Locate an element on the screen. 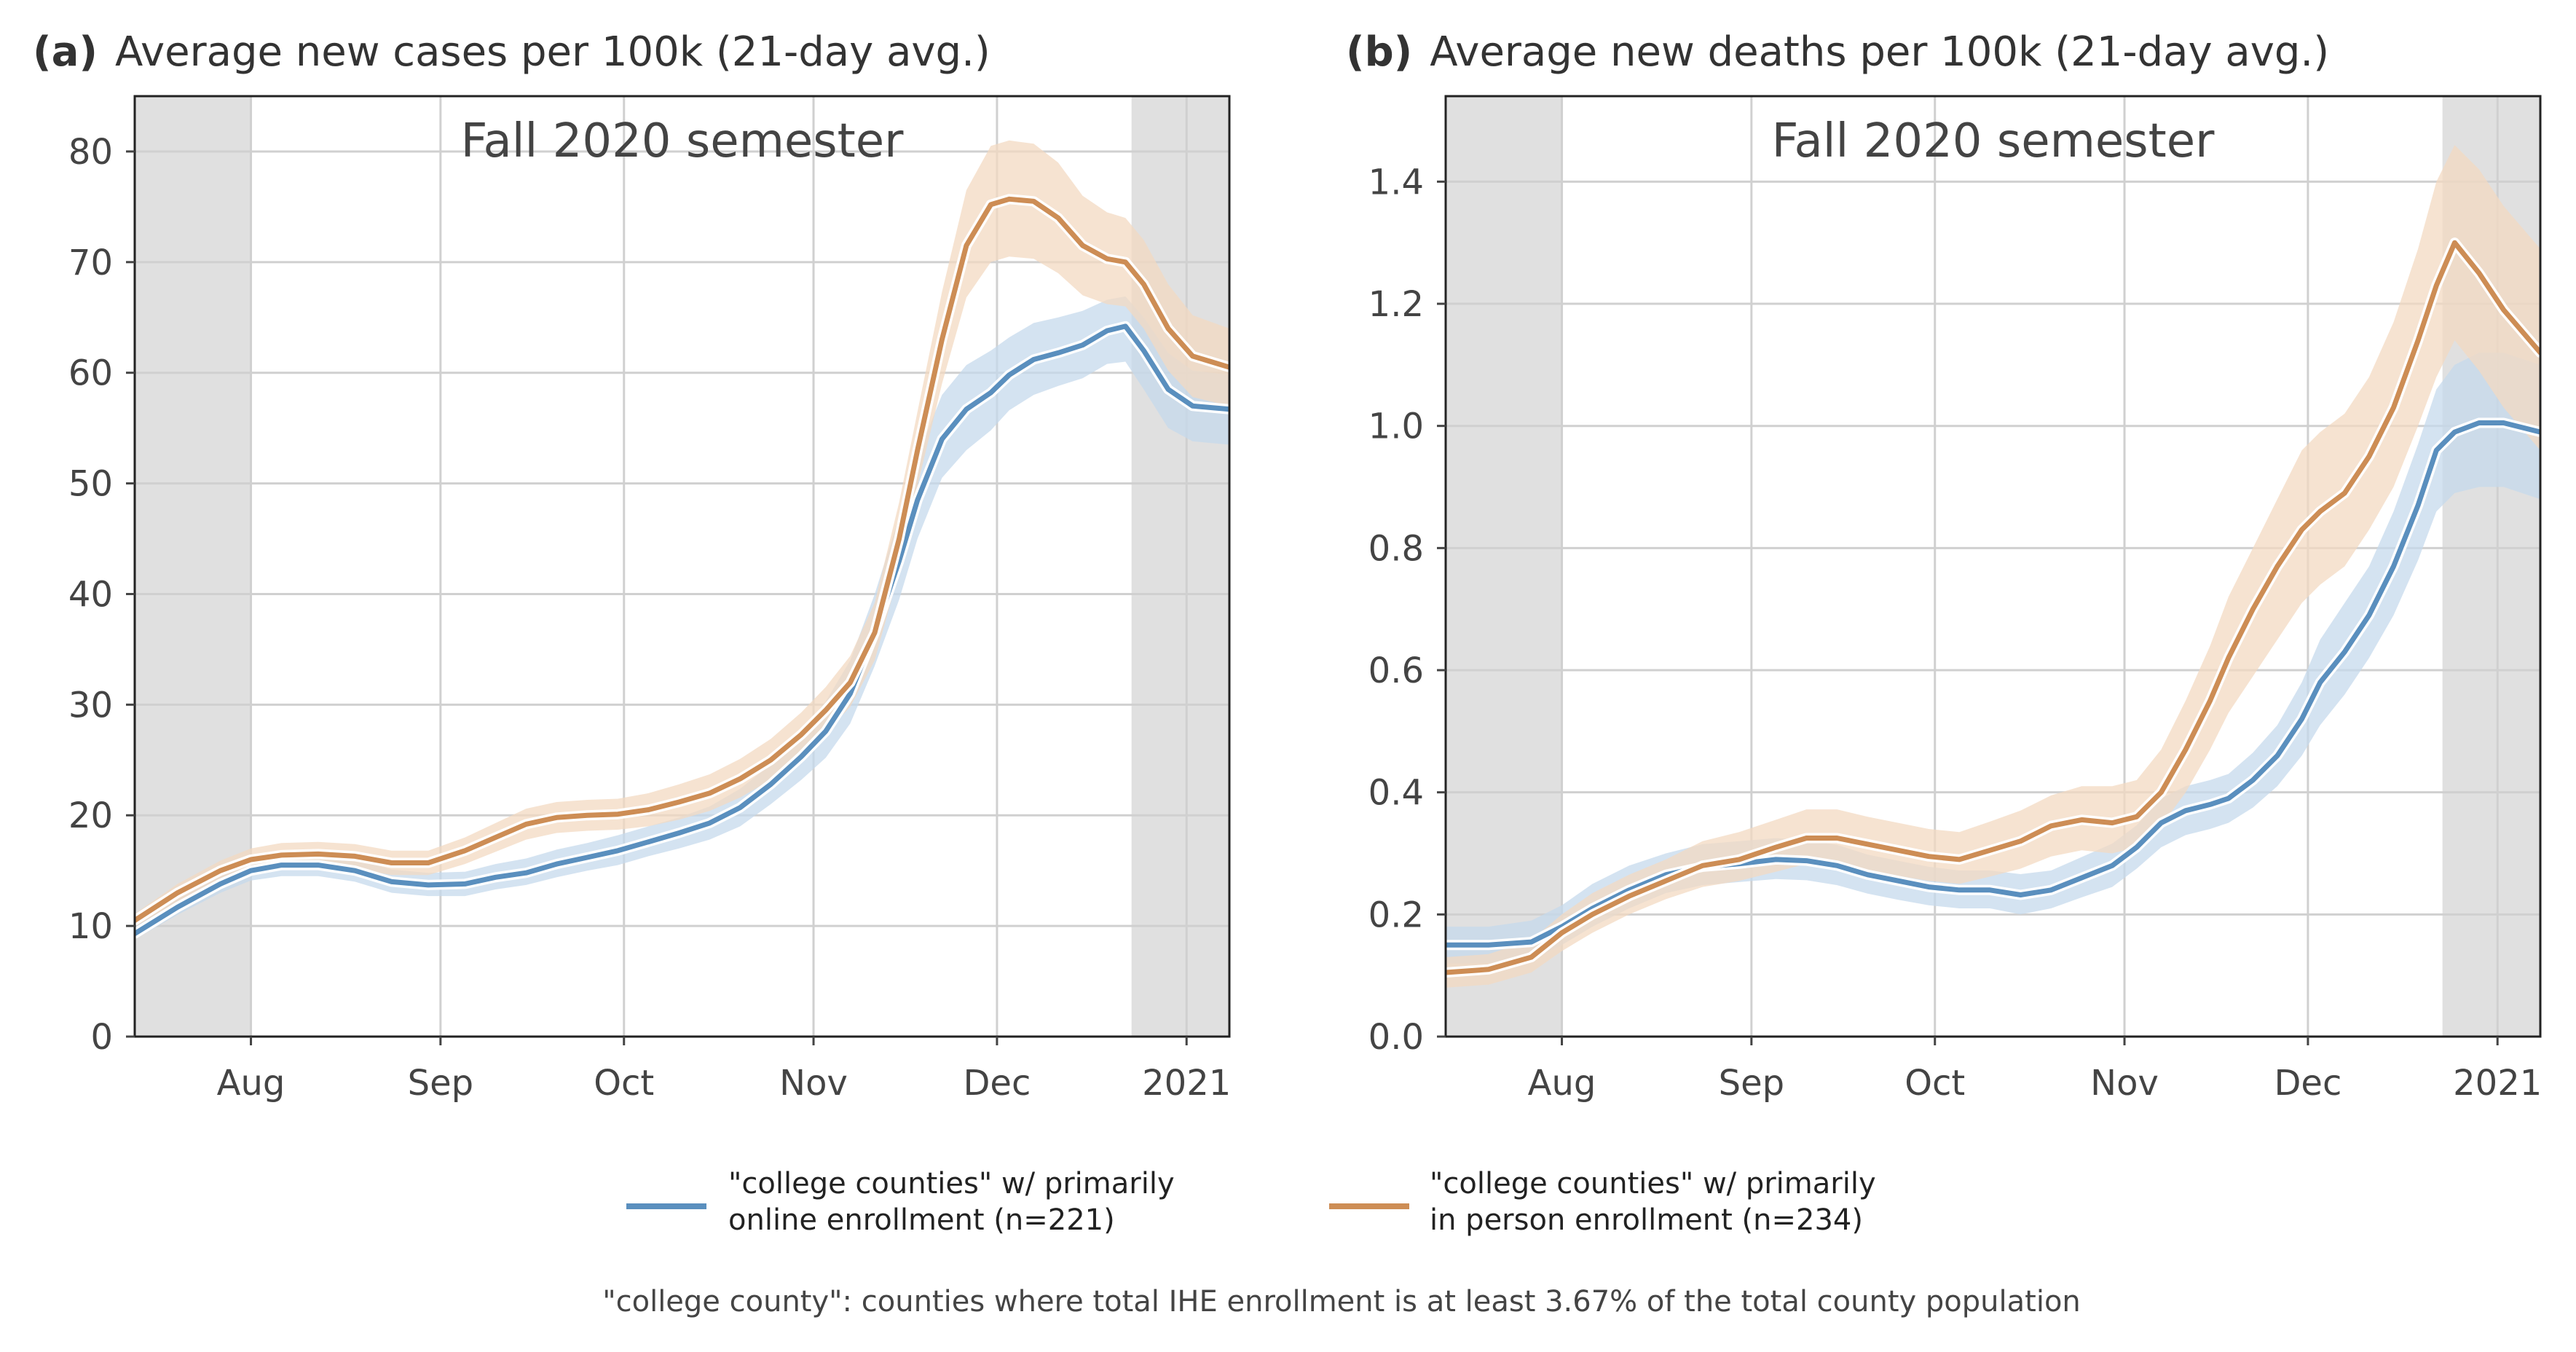  y-tick-label-a-3: 30 is located at coordinates (90, 705).